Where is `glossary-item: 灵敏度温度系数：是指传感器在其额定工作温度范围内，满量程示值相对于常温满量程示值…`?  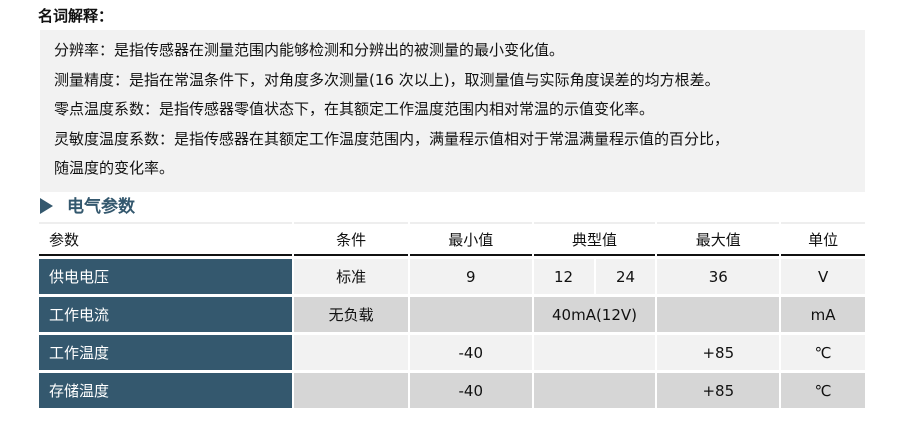
glossary-item: 灵敏度温度系数：是指传感器在其额定工作温度范围内，满量程示值相对于常温满量程示值… is located at coordinates (392, 138).